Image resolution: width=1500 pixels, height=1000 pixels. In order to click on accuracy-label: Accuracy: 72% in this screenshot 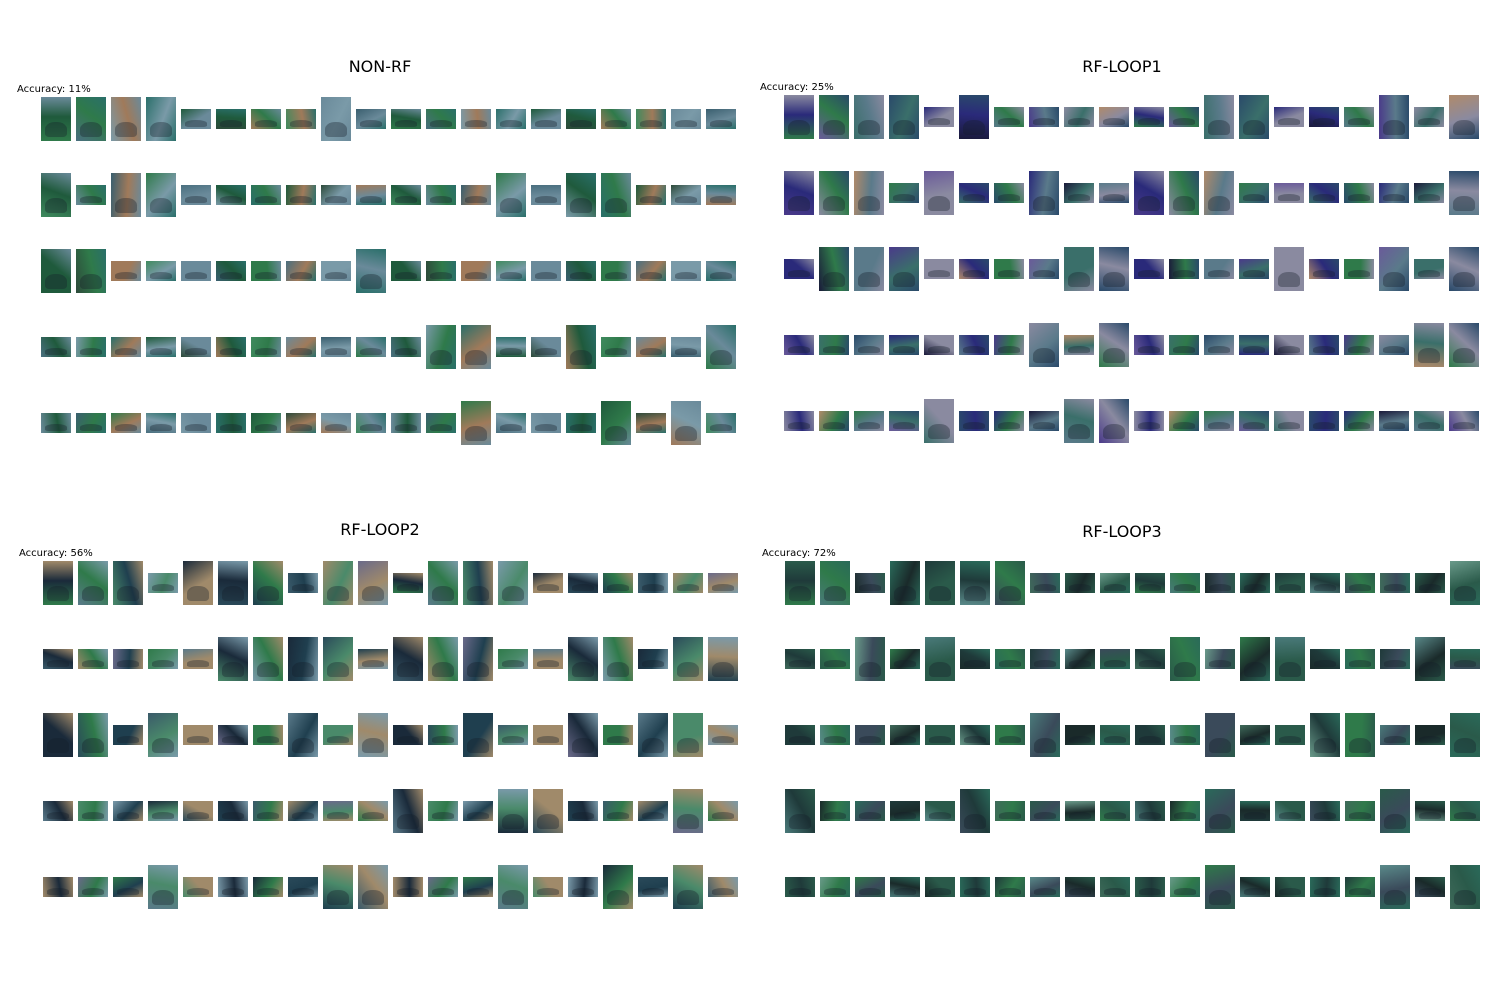, I will do `click(799, 553)`.